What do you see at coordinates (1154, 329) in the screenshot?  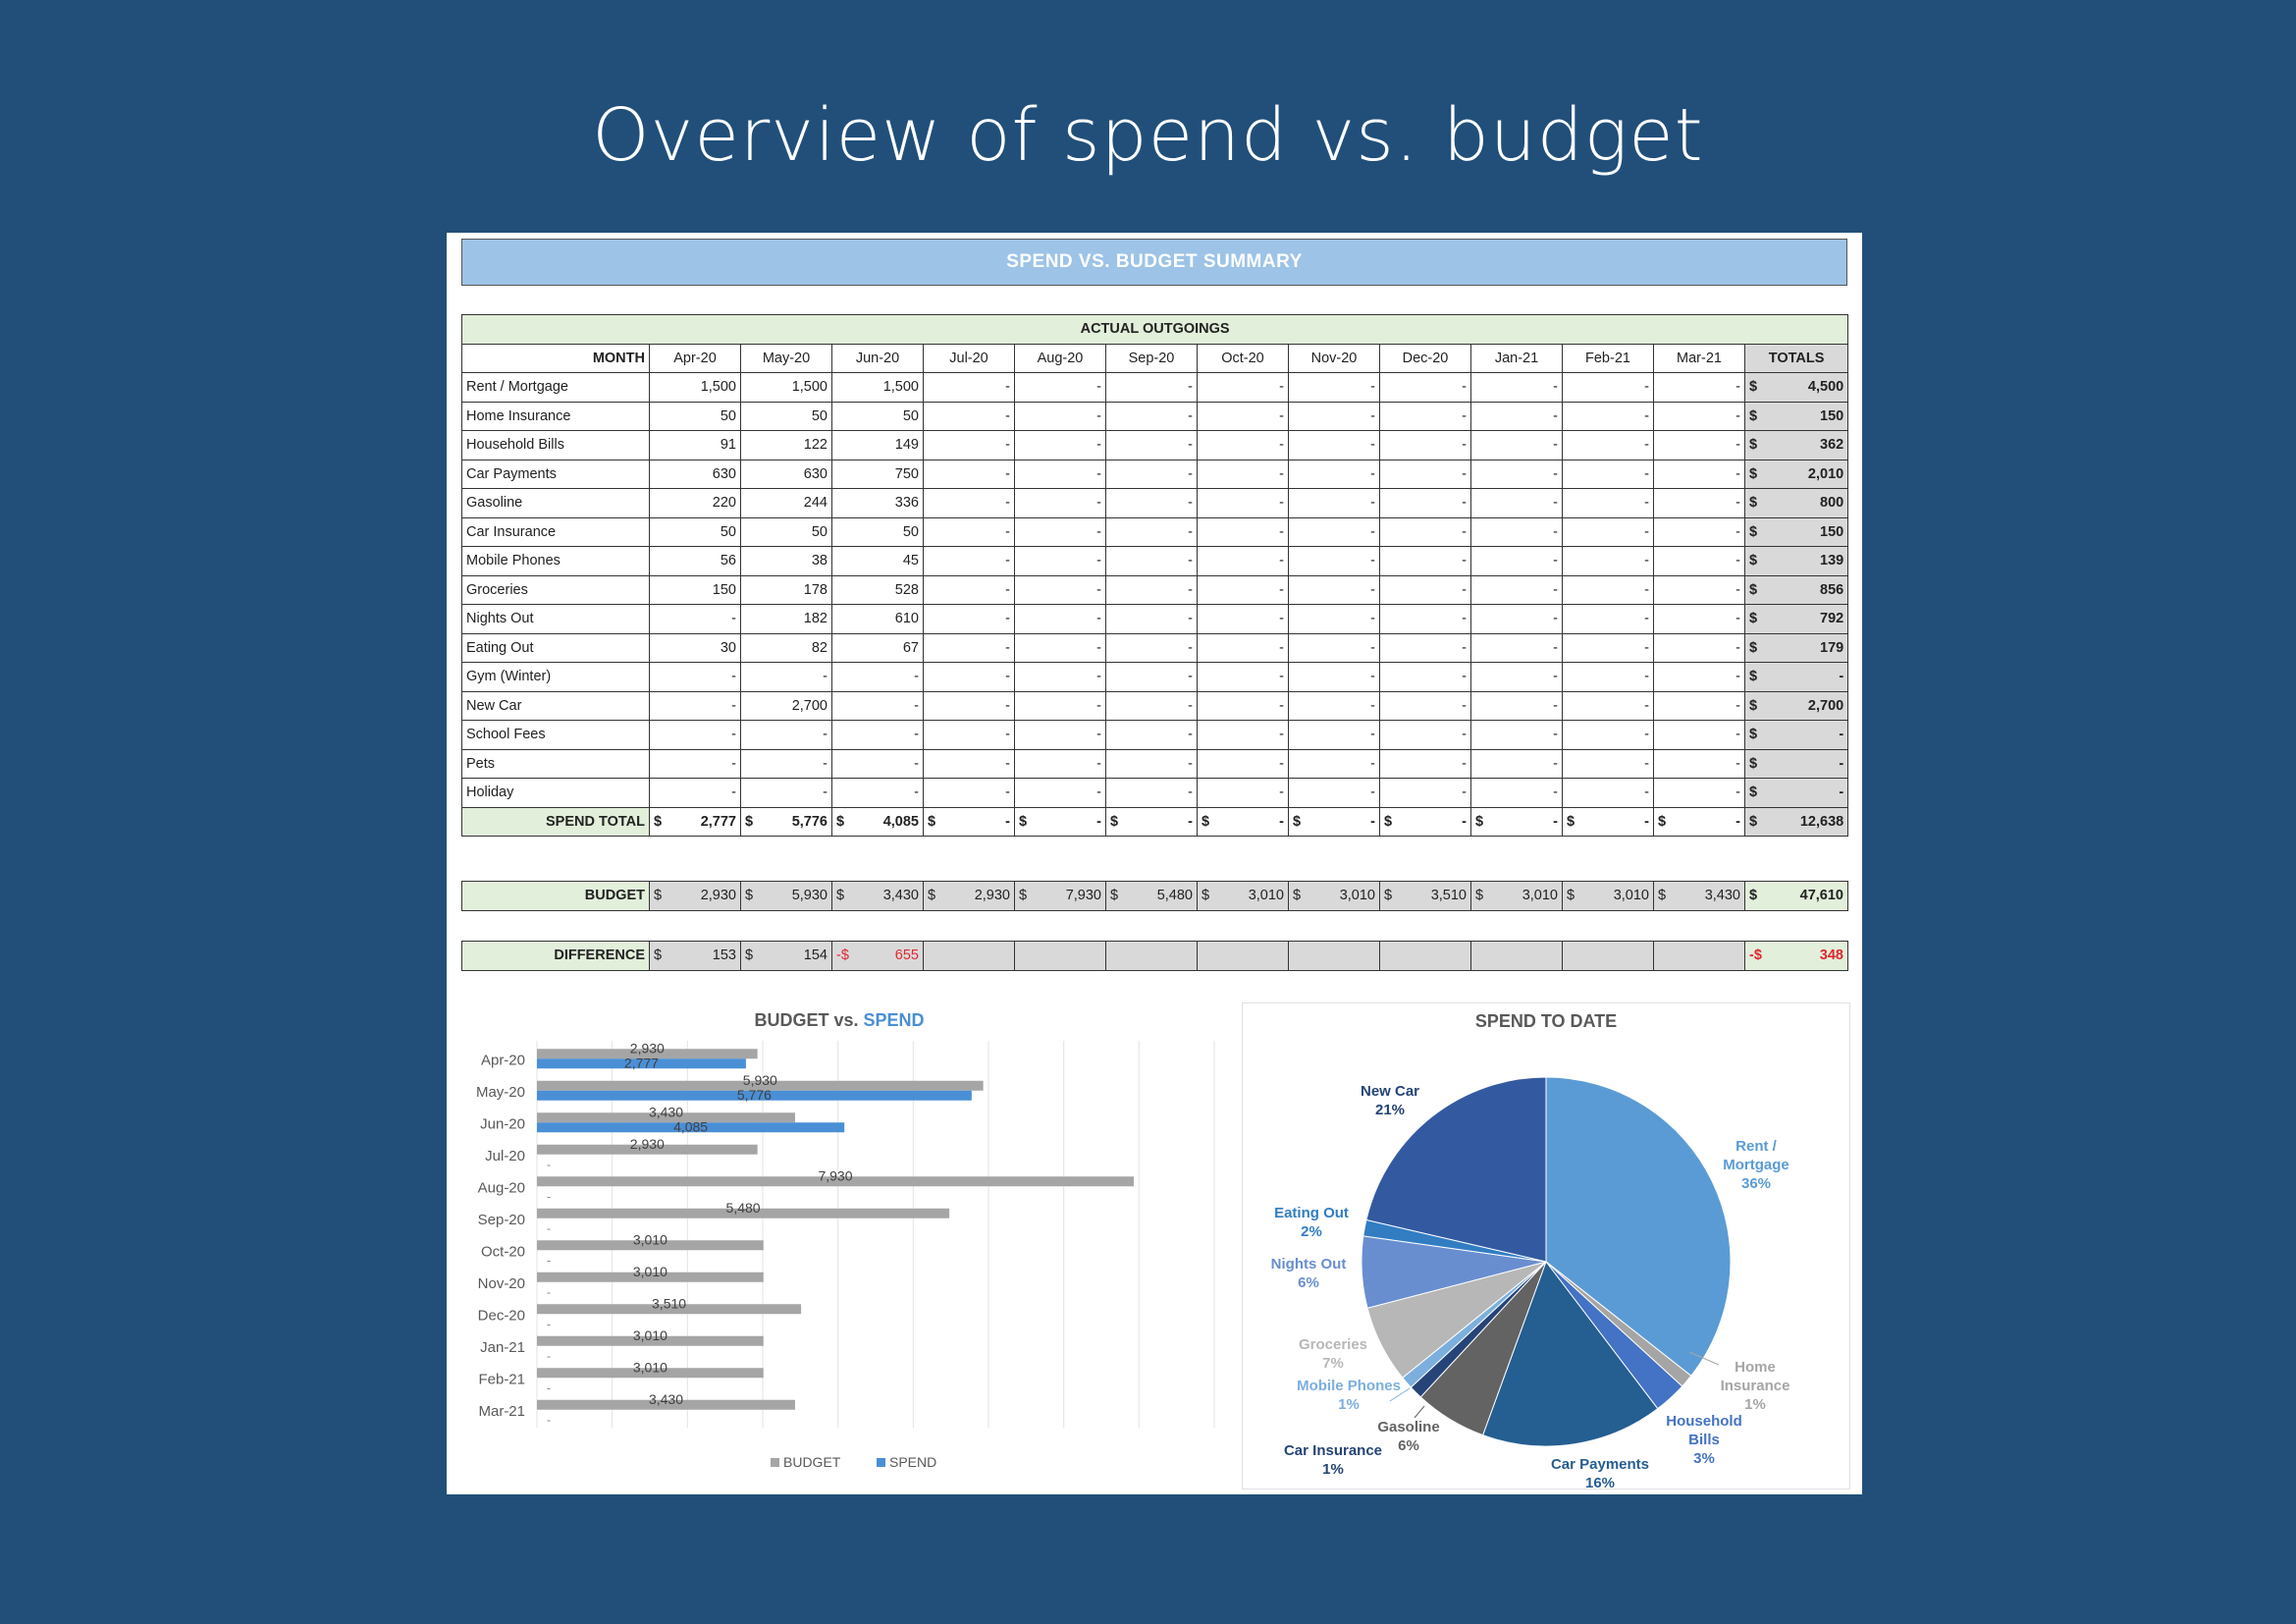 I see `section-header: ACTUAL OUTGOINGS` at bounding box center [1154, 329].